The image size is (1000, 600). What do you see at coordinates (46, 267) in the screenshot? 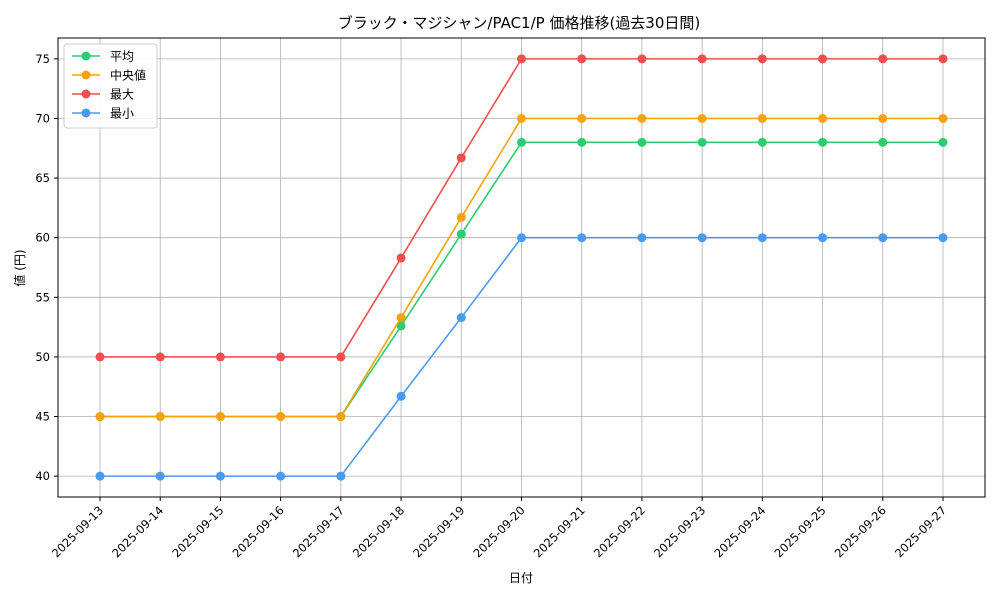
I see `y-axis: 40 45 50 55 60 65 70 75` at bounding box center [46, 267].